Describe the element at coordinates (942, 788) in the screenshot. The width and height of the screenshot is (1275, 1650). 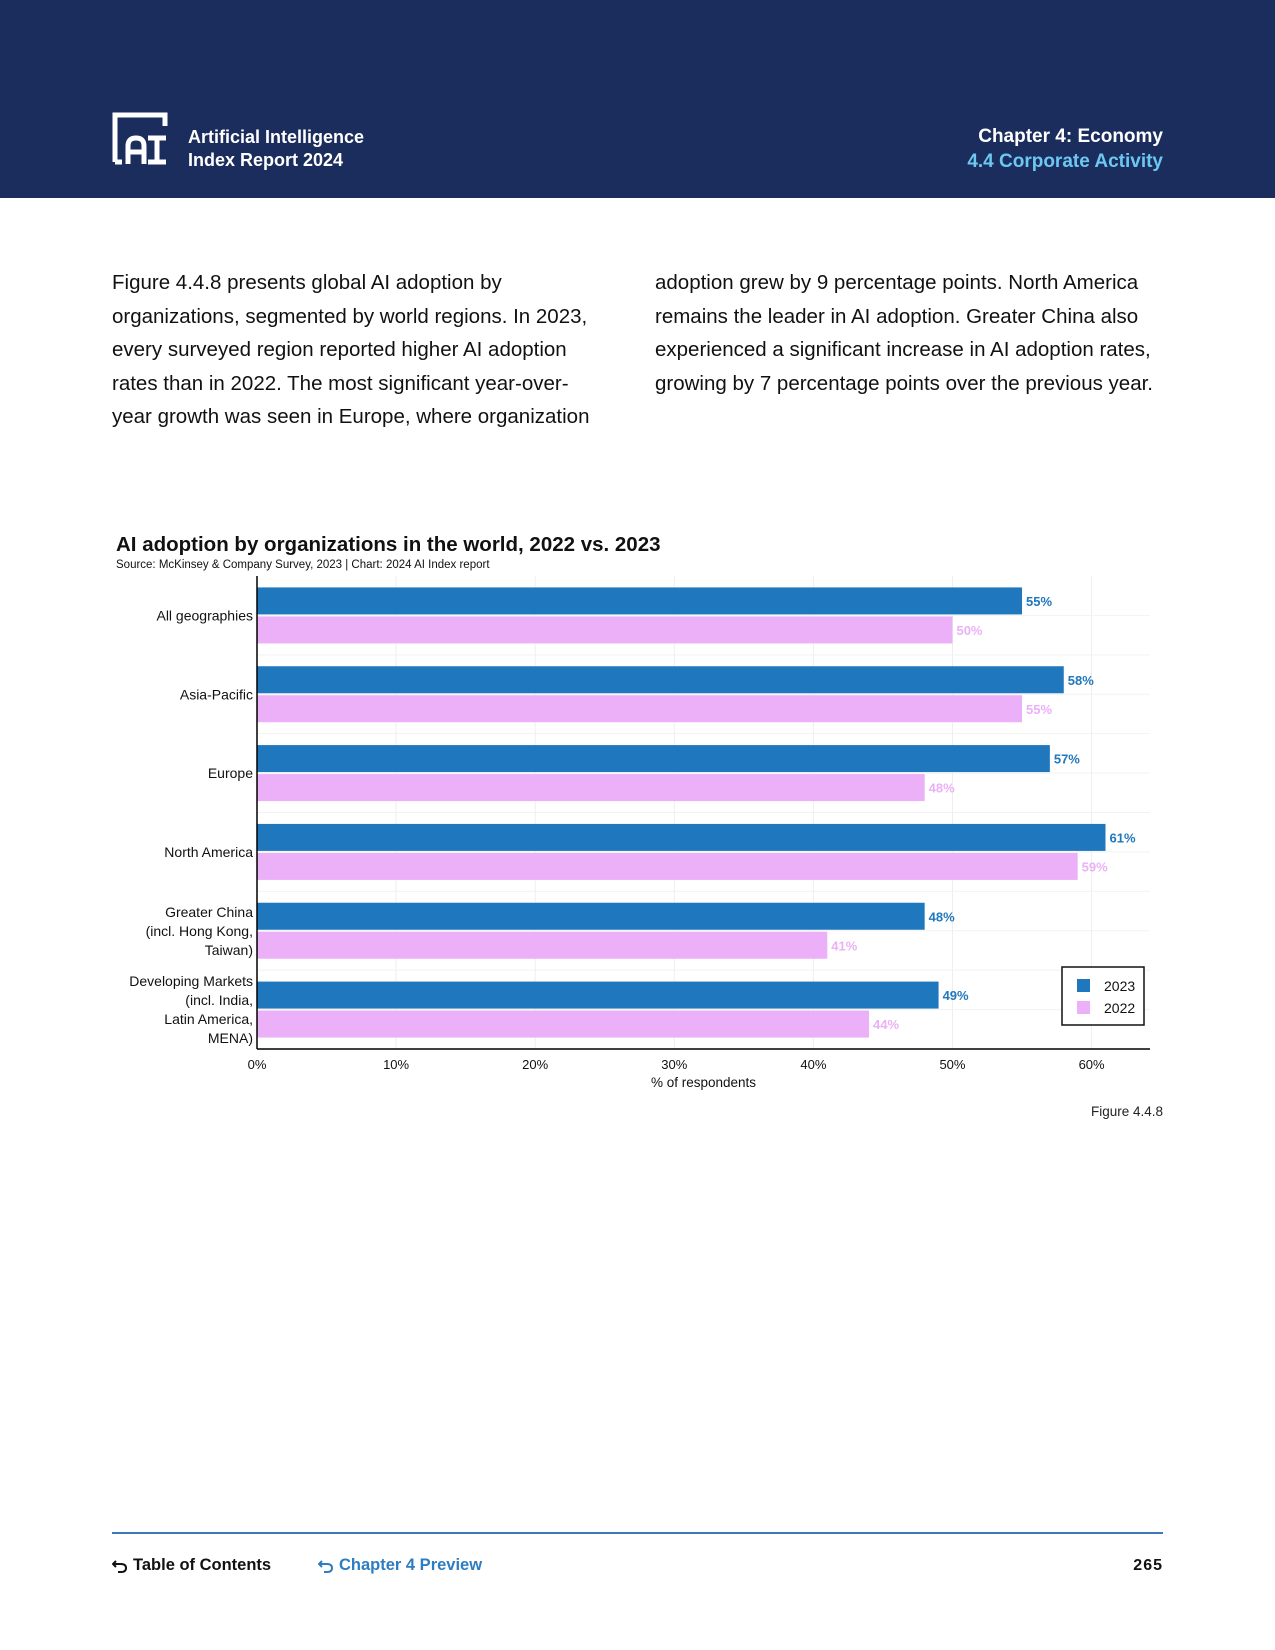
I see `data-label-2022: 48%` at that location.